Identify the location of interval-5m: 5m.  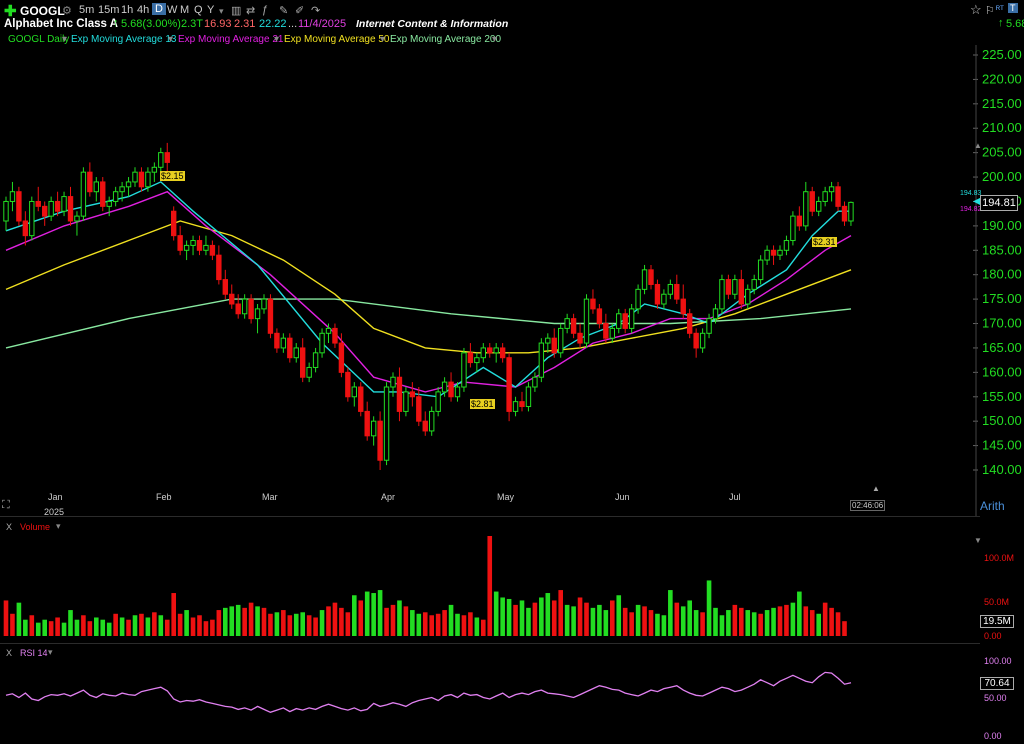
(87, 10).